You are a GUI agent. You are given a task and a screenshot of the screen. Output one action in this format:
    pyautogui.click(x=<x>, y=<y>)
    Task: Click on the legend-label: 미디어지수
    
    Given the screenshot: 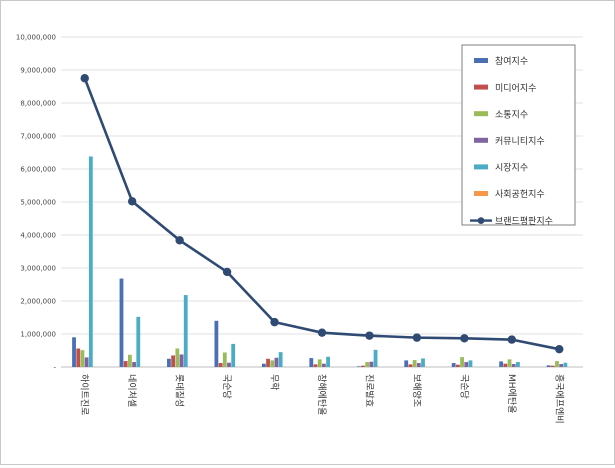 What is the action you would take?
    pyautogui.click(x=515, y=88)
    